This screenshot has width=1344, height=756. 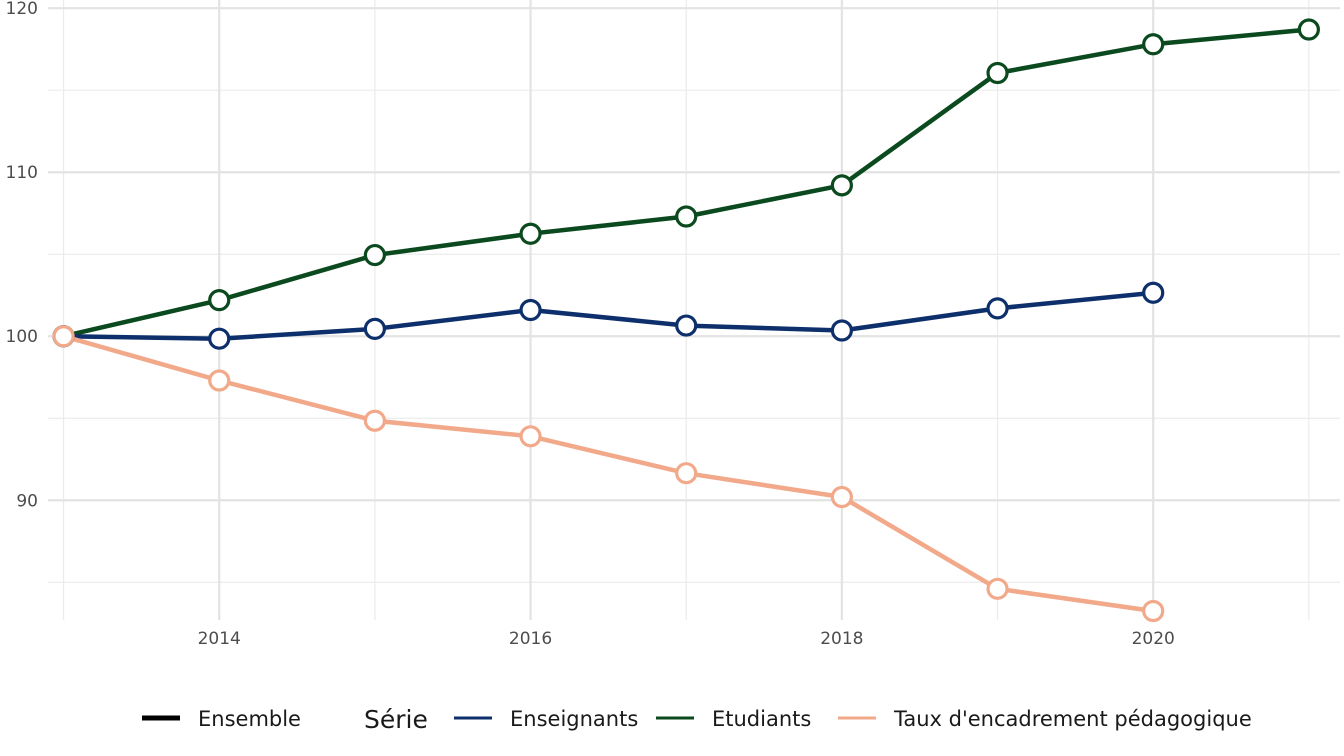 I want to click on x-axis: 2014 2016 2018 2020, so click(x=686, y=639).